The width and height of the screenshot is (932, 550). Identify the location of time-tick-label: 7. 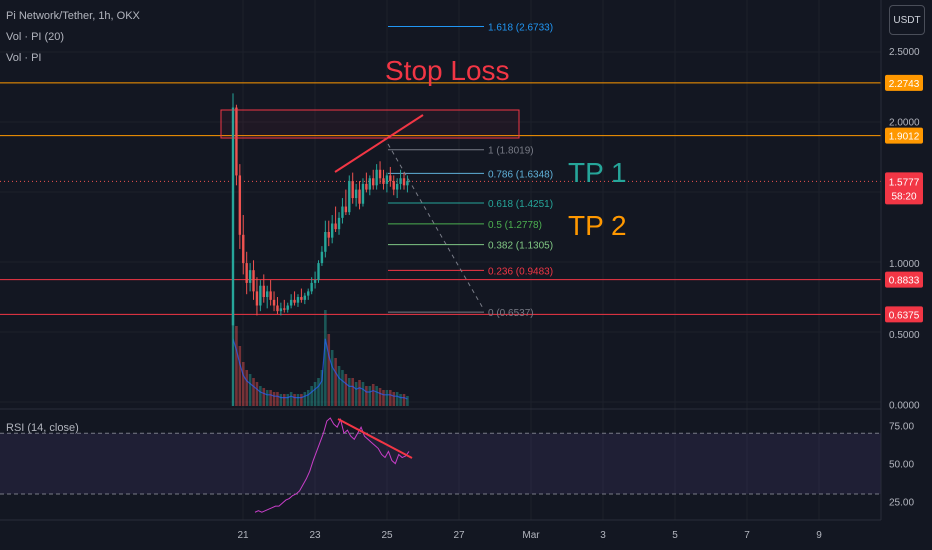
(747, 535).